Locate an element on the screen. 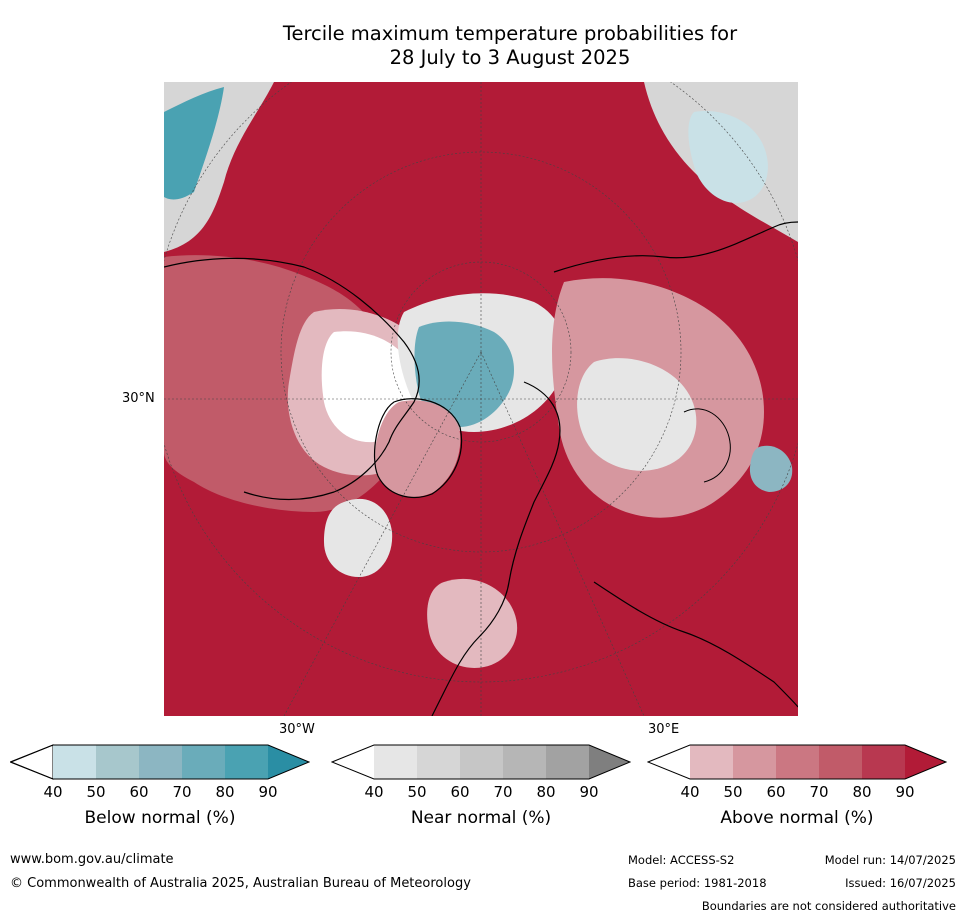 The height and width of the screenshot is (919, 965). colorbar-above-normal-high-arrow is located at coordinates (925, 762).